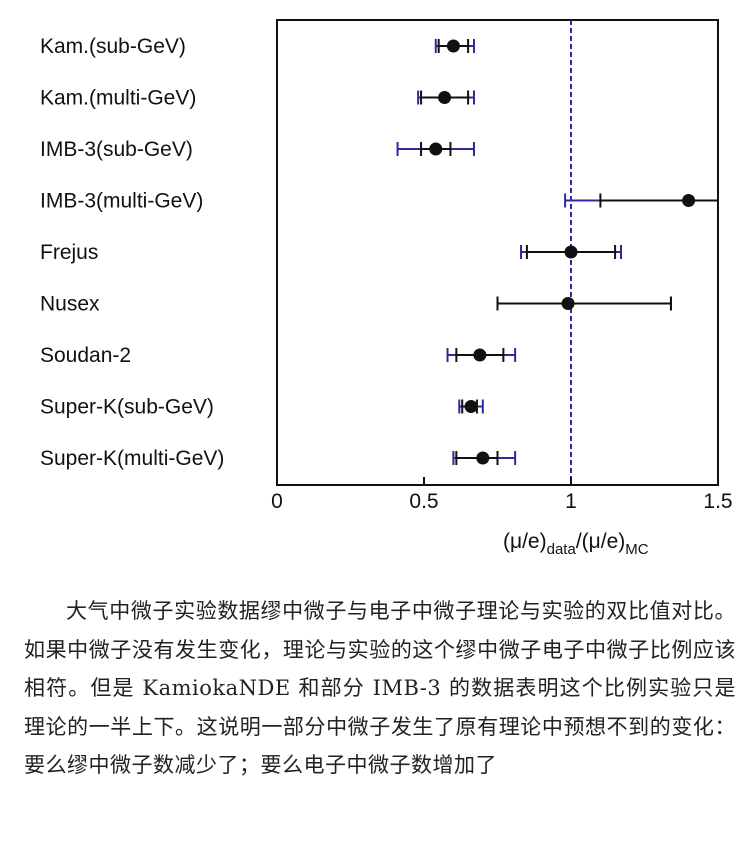 The width and height of the screenshot is (750, 852). I want to click on error-bar, so click(584, 303).